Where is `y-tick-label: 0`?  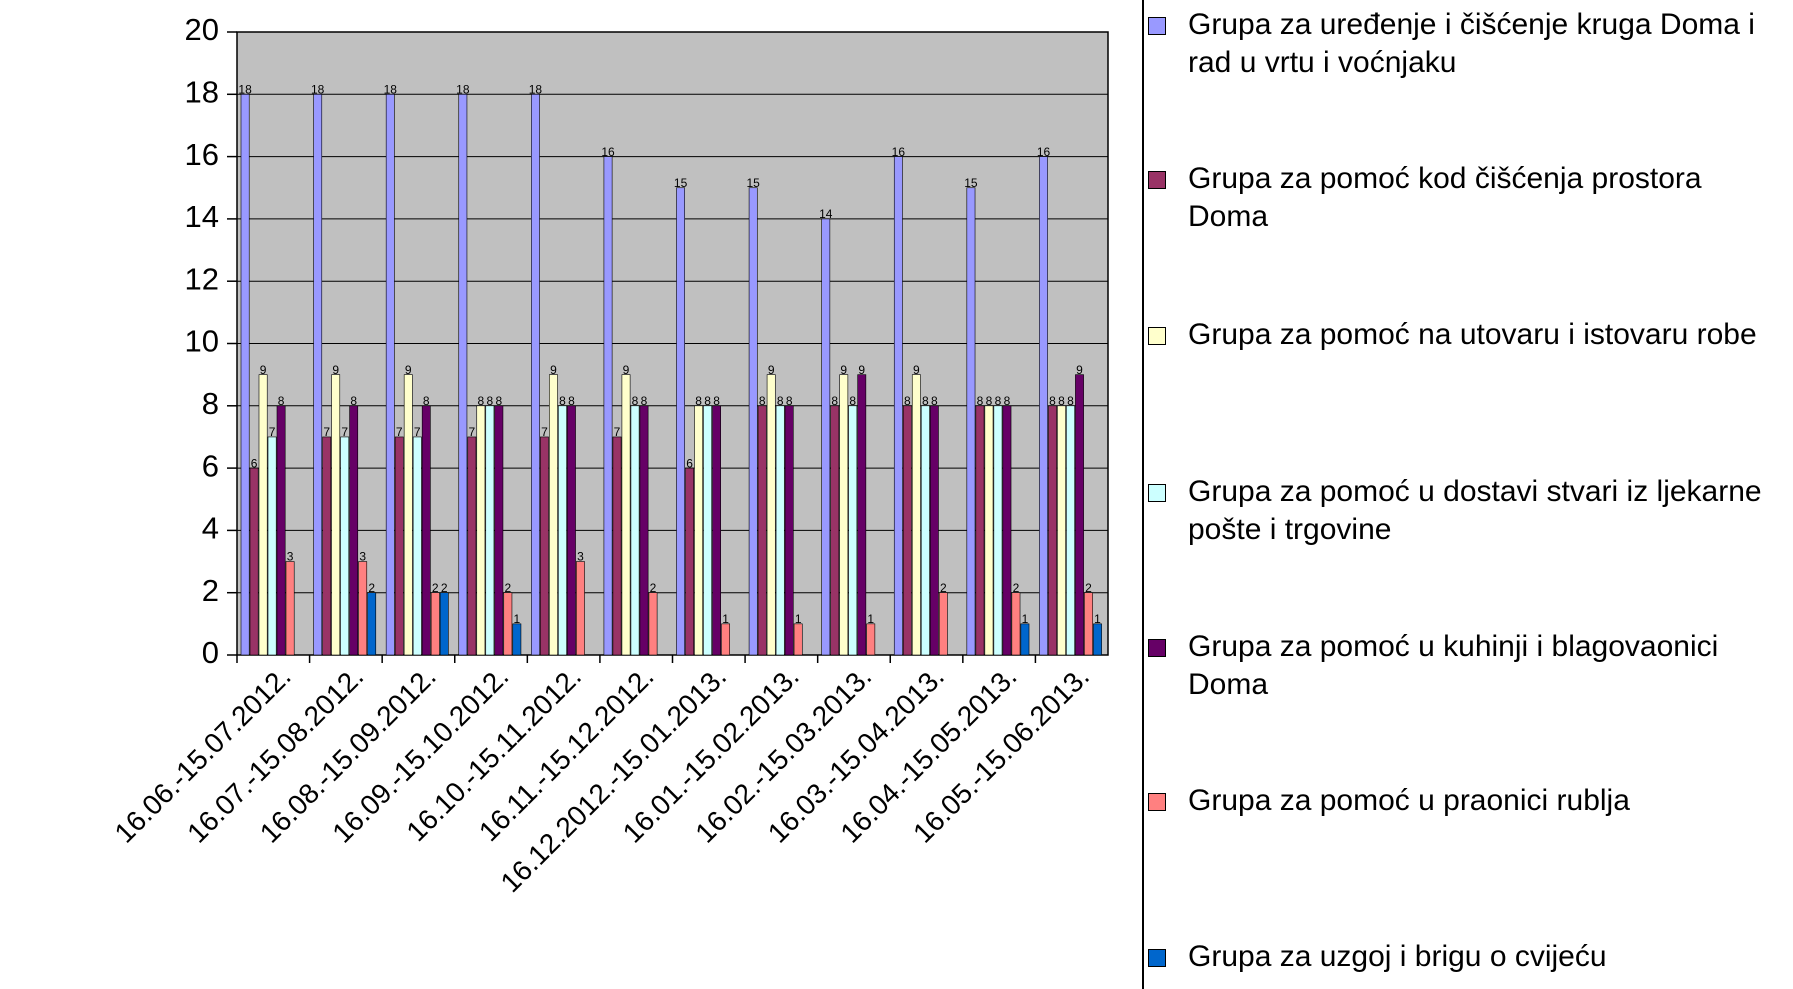
y-tick-label: 0 is located at coordinates (210, 652).